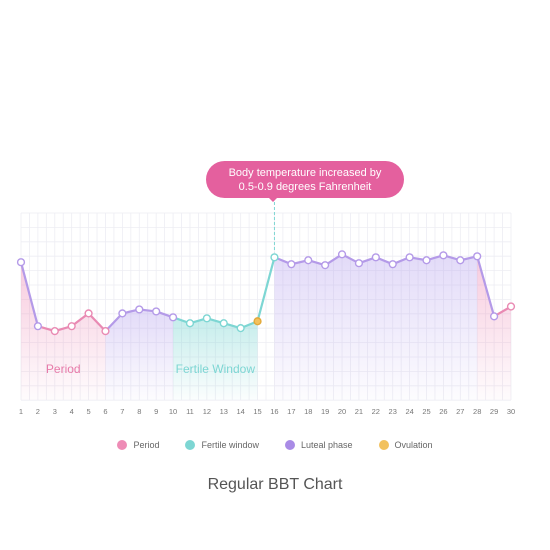 The height and width of the screenshot is (550, 550). What do you see at coordinates (190, 445) in the screenshot?
I see `legend-swatch-fertile` at bounding box center [190, 445].